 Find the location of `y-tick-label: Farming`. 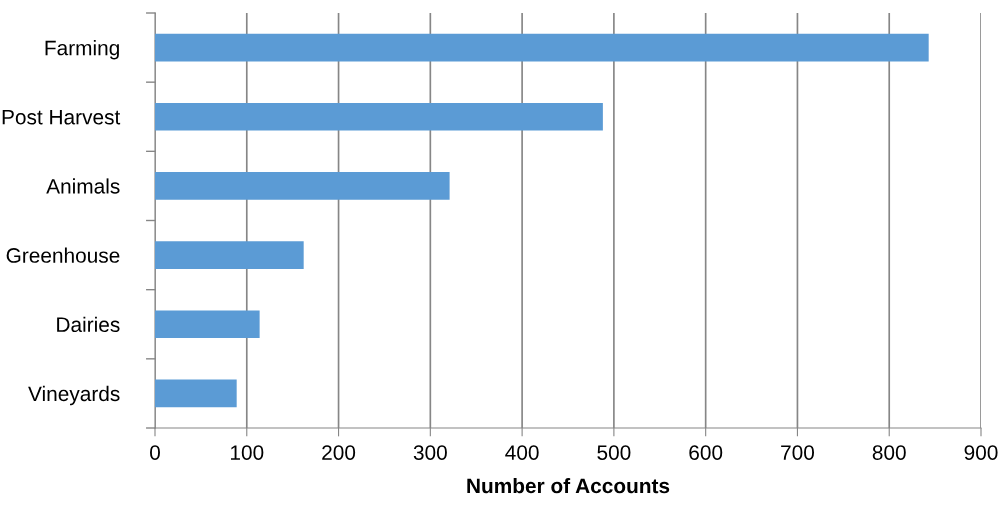

y-tick-label: Farming is located at coordinates (82, 50).